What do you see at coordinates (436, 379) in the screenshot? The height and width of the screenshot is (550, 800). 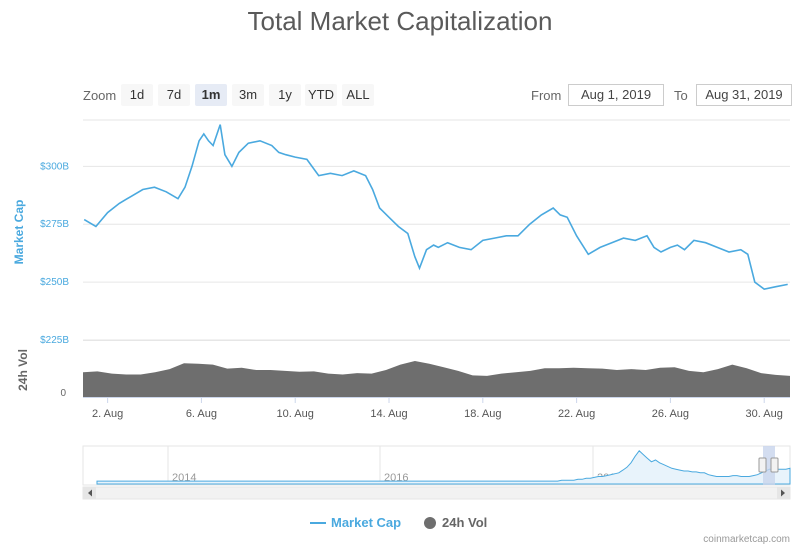 I see `volume-series-area` at bounding box center [436, 379].